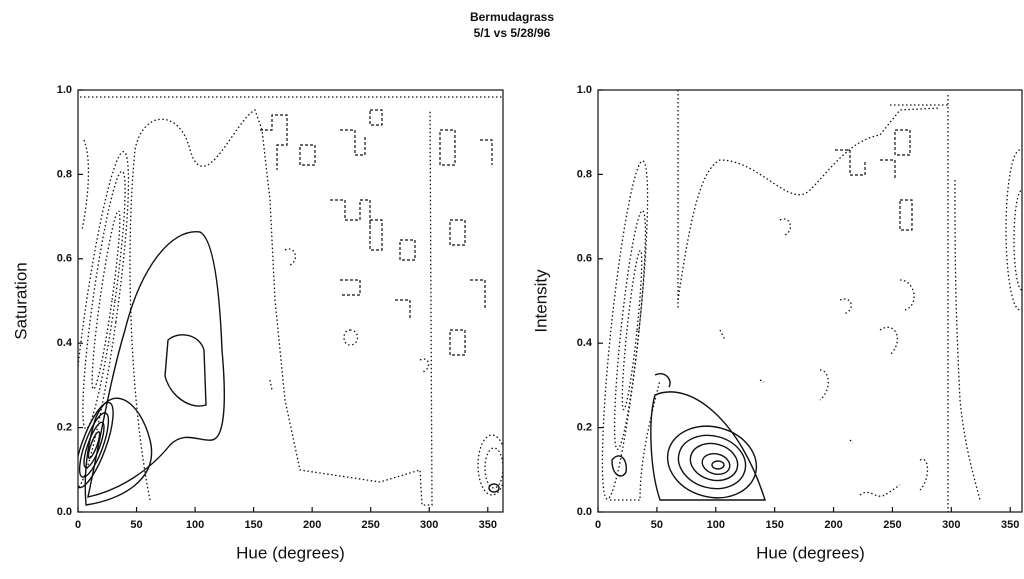 Image resolution: width=1024 pixels, height=579 pixels. Describe the element at coordinates (540, 301) in the screenshot. I see `y-axis-label: Intensity` at that location.